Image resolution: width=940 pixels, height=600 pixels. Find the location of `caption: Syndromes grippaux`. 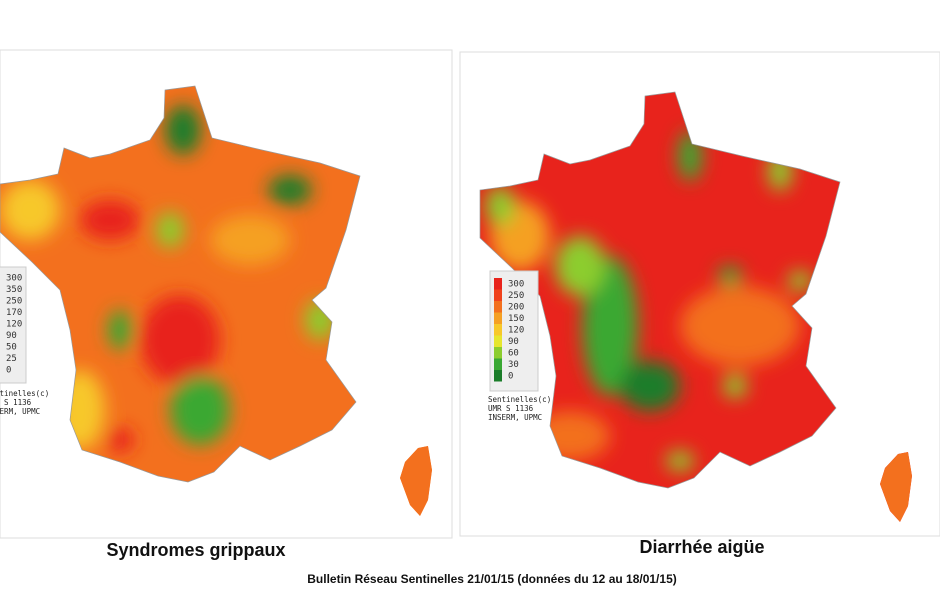

caption: Syndromes grippaux is located at coordinates (195, 550).